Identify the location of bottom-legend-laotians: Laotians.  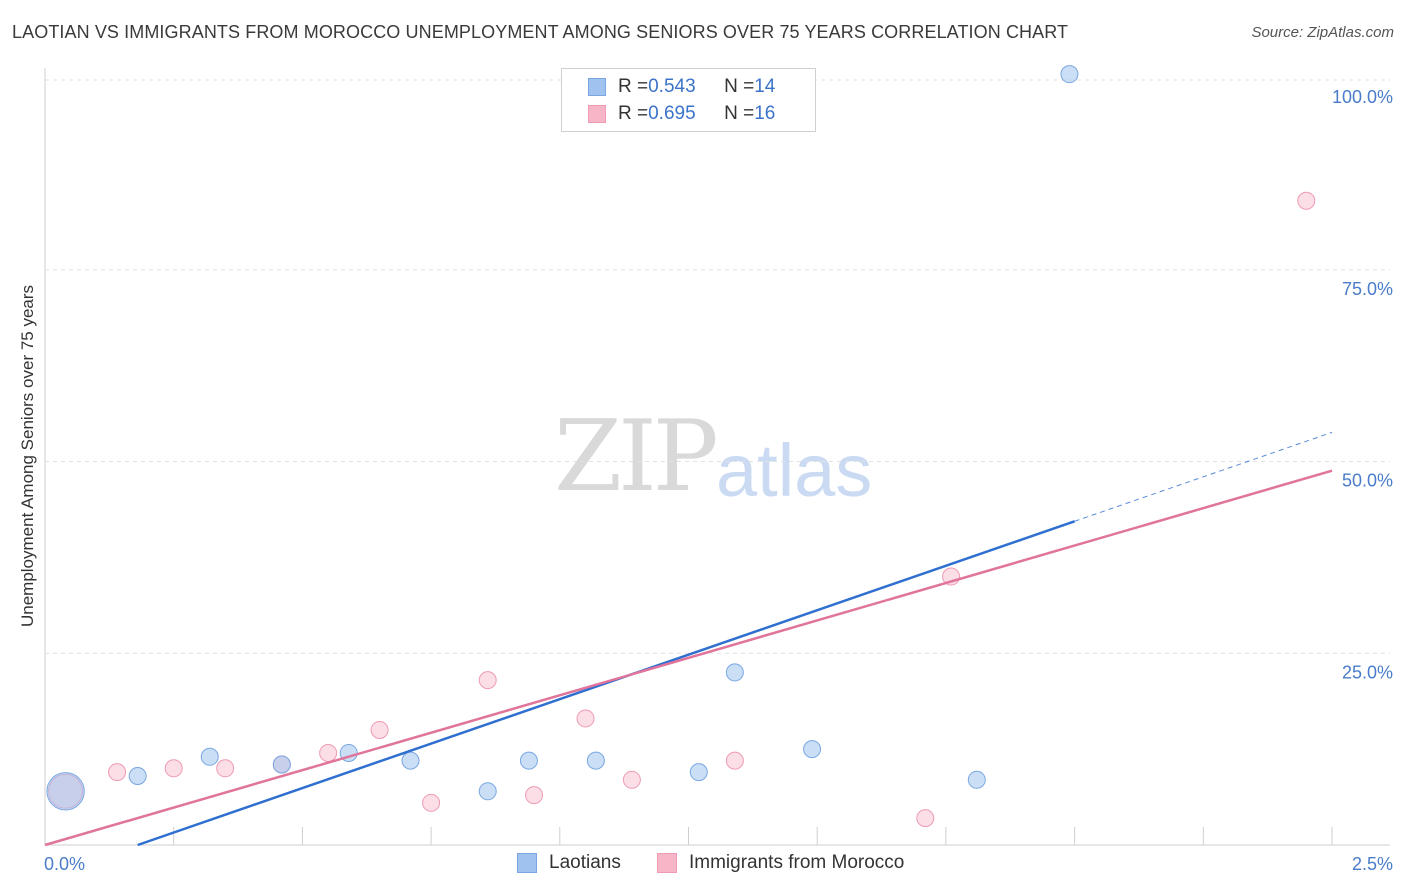
(569, 863).